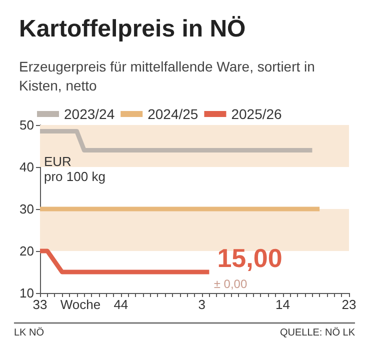 This screenshot has width=369, height=355. What do you see at coordinates (169, 76) in the screenshot?
I see `chart-subtitle: Erzeugerpreis für mittelfallende Ware, sortiert in Kisten, netto` at bounding box center [169, 76].